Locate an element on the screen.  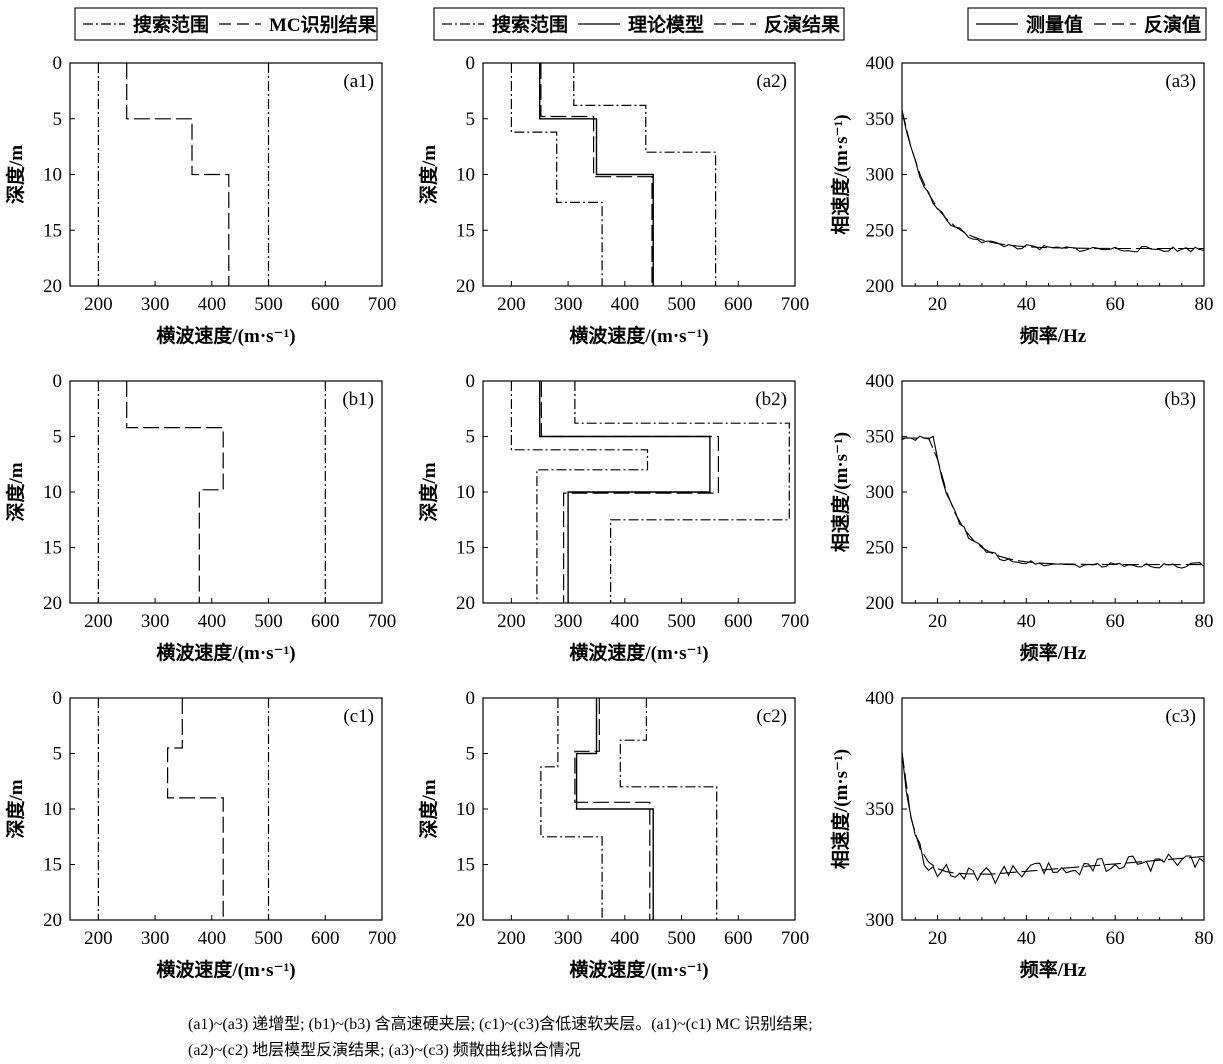
legend-label: 搜索范围 is located at coordinates (530, 24).